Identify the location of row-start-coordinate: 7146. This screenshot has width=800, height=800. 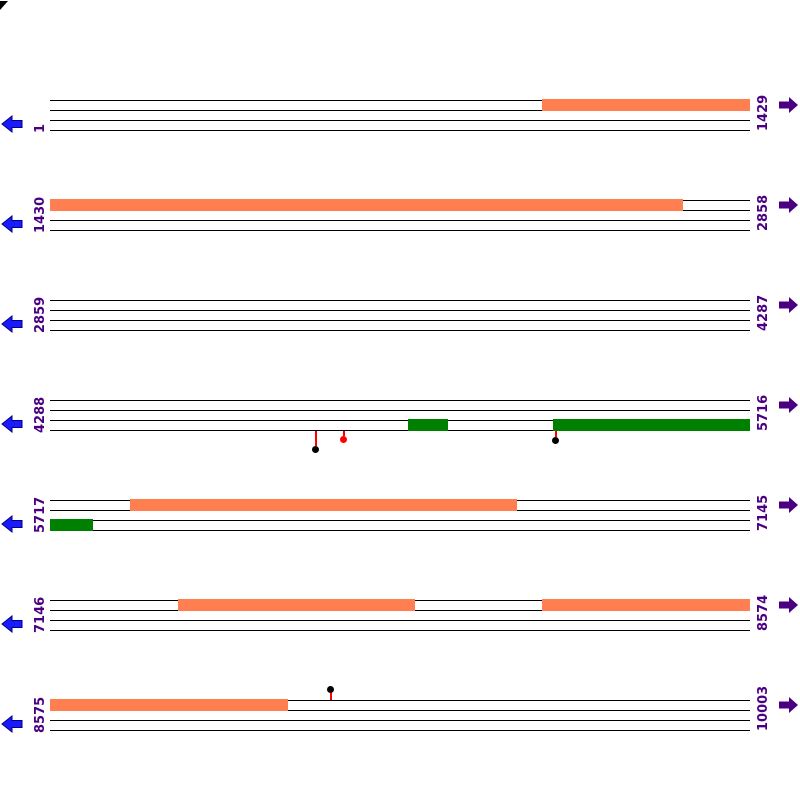
(40, 614).